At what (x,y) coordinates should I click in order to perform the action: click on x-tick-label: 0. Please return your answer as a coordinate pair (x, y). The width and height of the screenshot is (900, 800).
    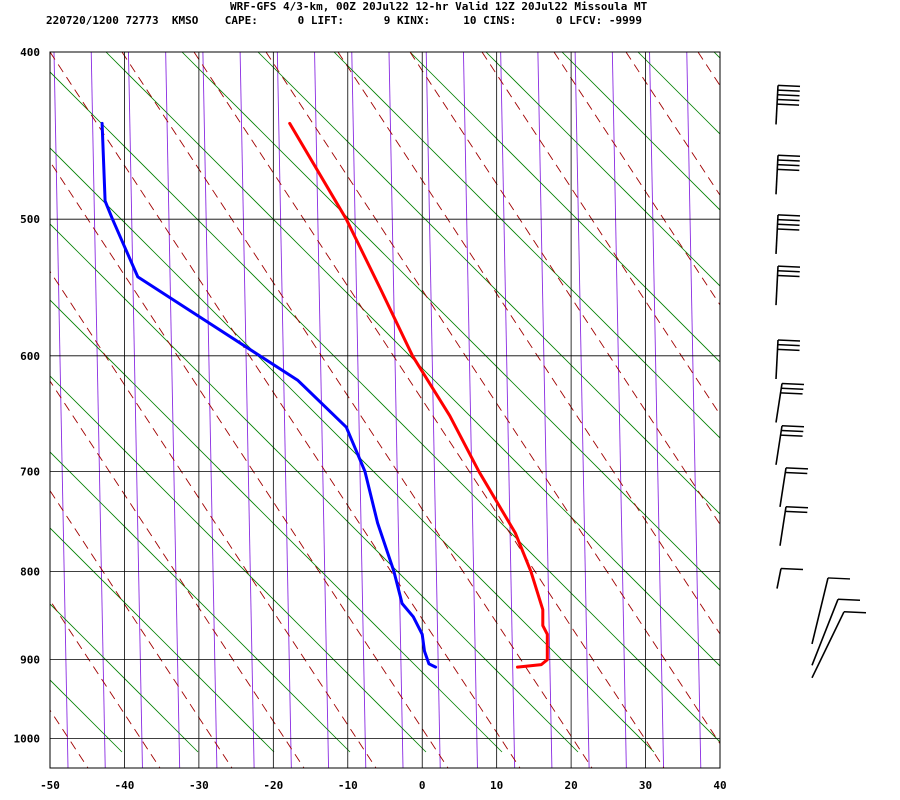
    Looking at the image, I should click on (422, 785).